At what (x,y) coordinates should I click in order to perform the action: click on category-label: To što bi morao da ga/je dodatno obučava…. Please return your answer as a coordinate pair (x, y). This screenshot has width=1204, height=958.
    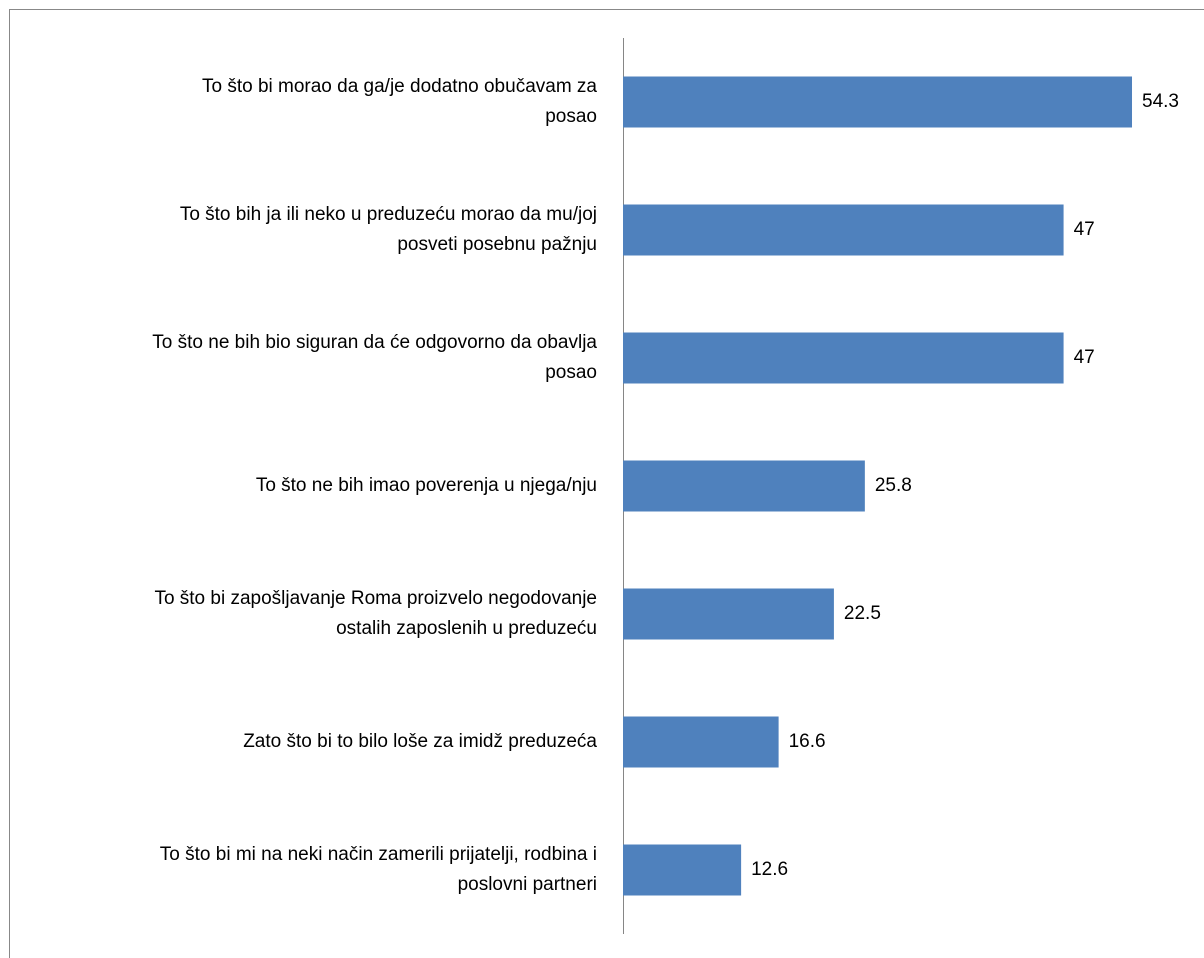
    Looking at the image, I should click on (399, 101).